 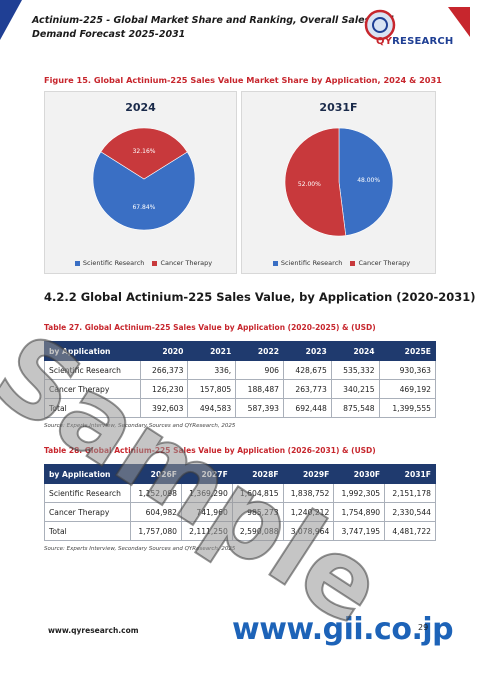 What do you see at coordinates (308, 531) in the screenshot?
I see `table-cell: 3,078,964` at bounding box center [308, 531].